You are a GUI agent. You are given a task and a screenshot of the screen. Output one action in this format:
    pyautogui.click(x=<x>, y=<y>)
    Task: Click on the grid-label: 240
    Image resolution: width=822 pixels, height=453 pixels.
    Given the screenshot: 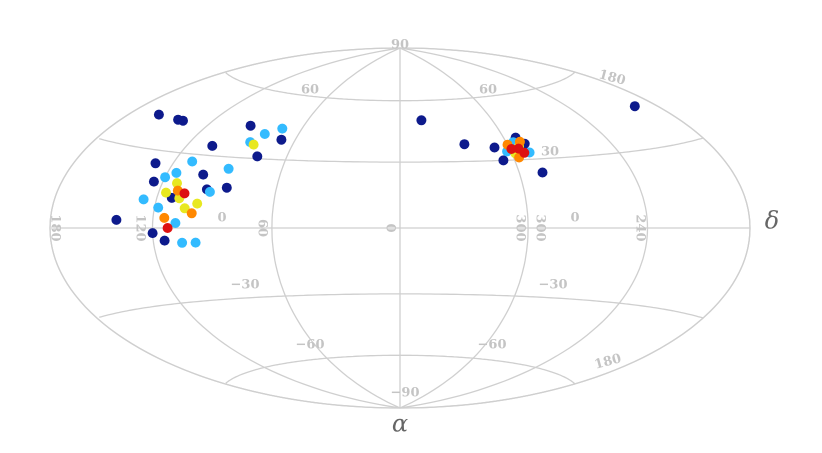 What is the action you would take?
    pyautogui.click(x=640, y=227)
    